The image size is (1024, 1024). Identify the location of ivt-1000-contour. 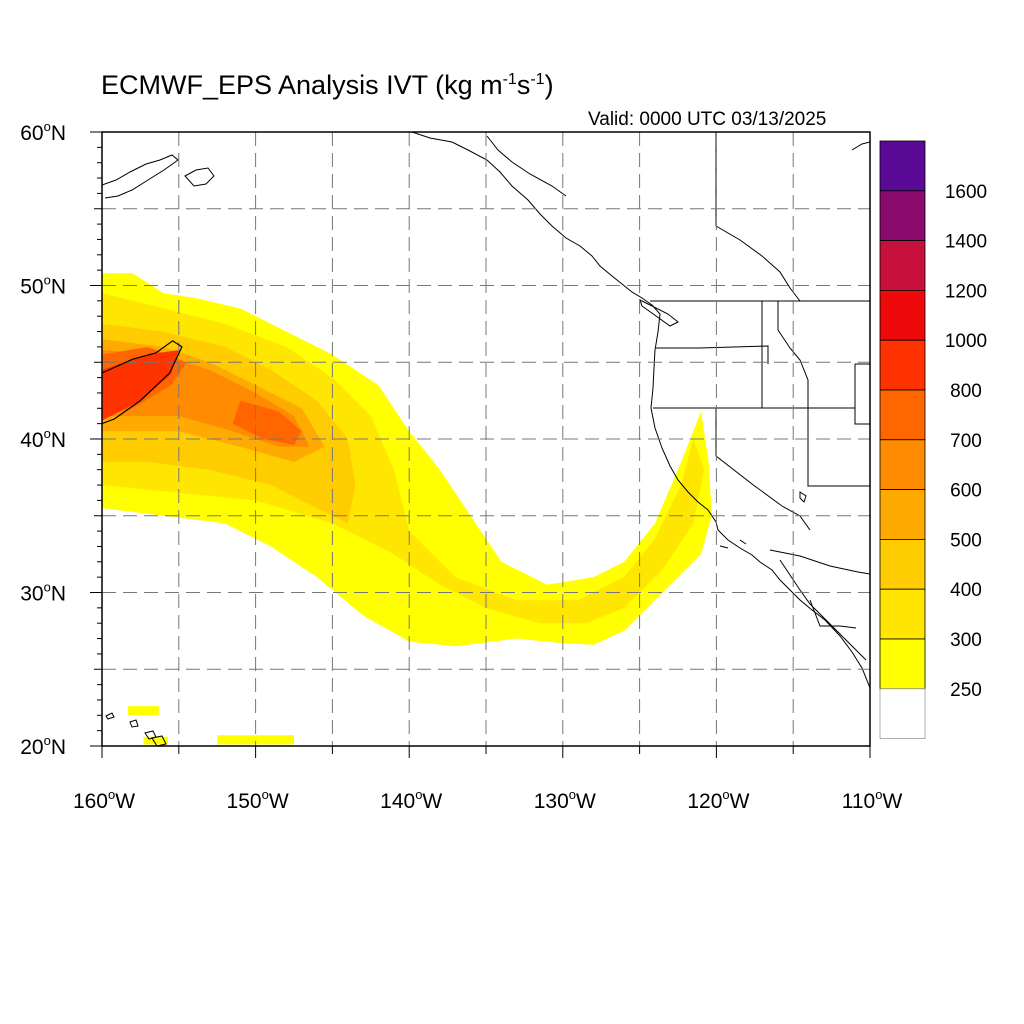
(142, 382).